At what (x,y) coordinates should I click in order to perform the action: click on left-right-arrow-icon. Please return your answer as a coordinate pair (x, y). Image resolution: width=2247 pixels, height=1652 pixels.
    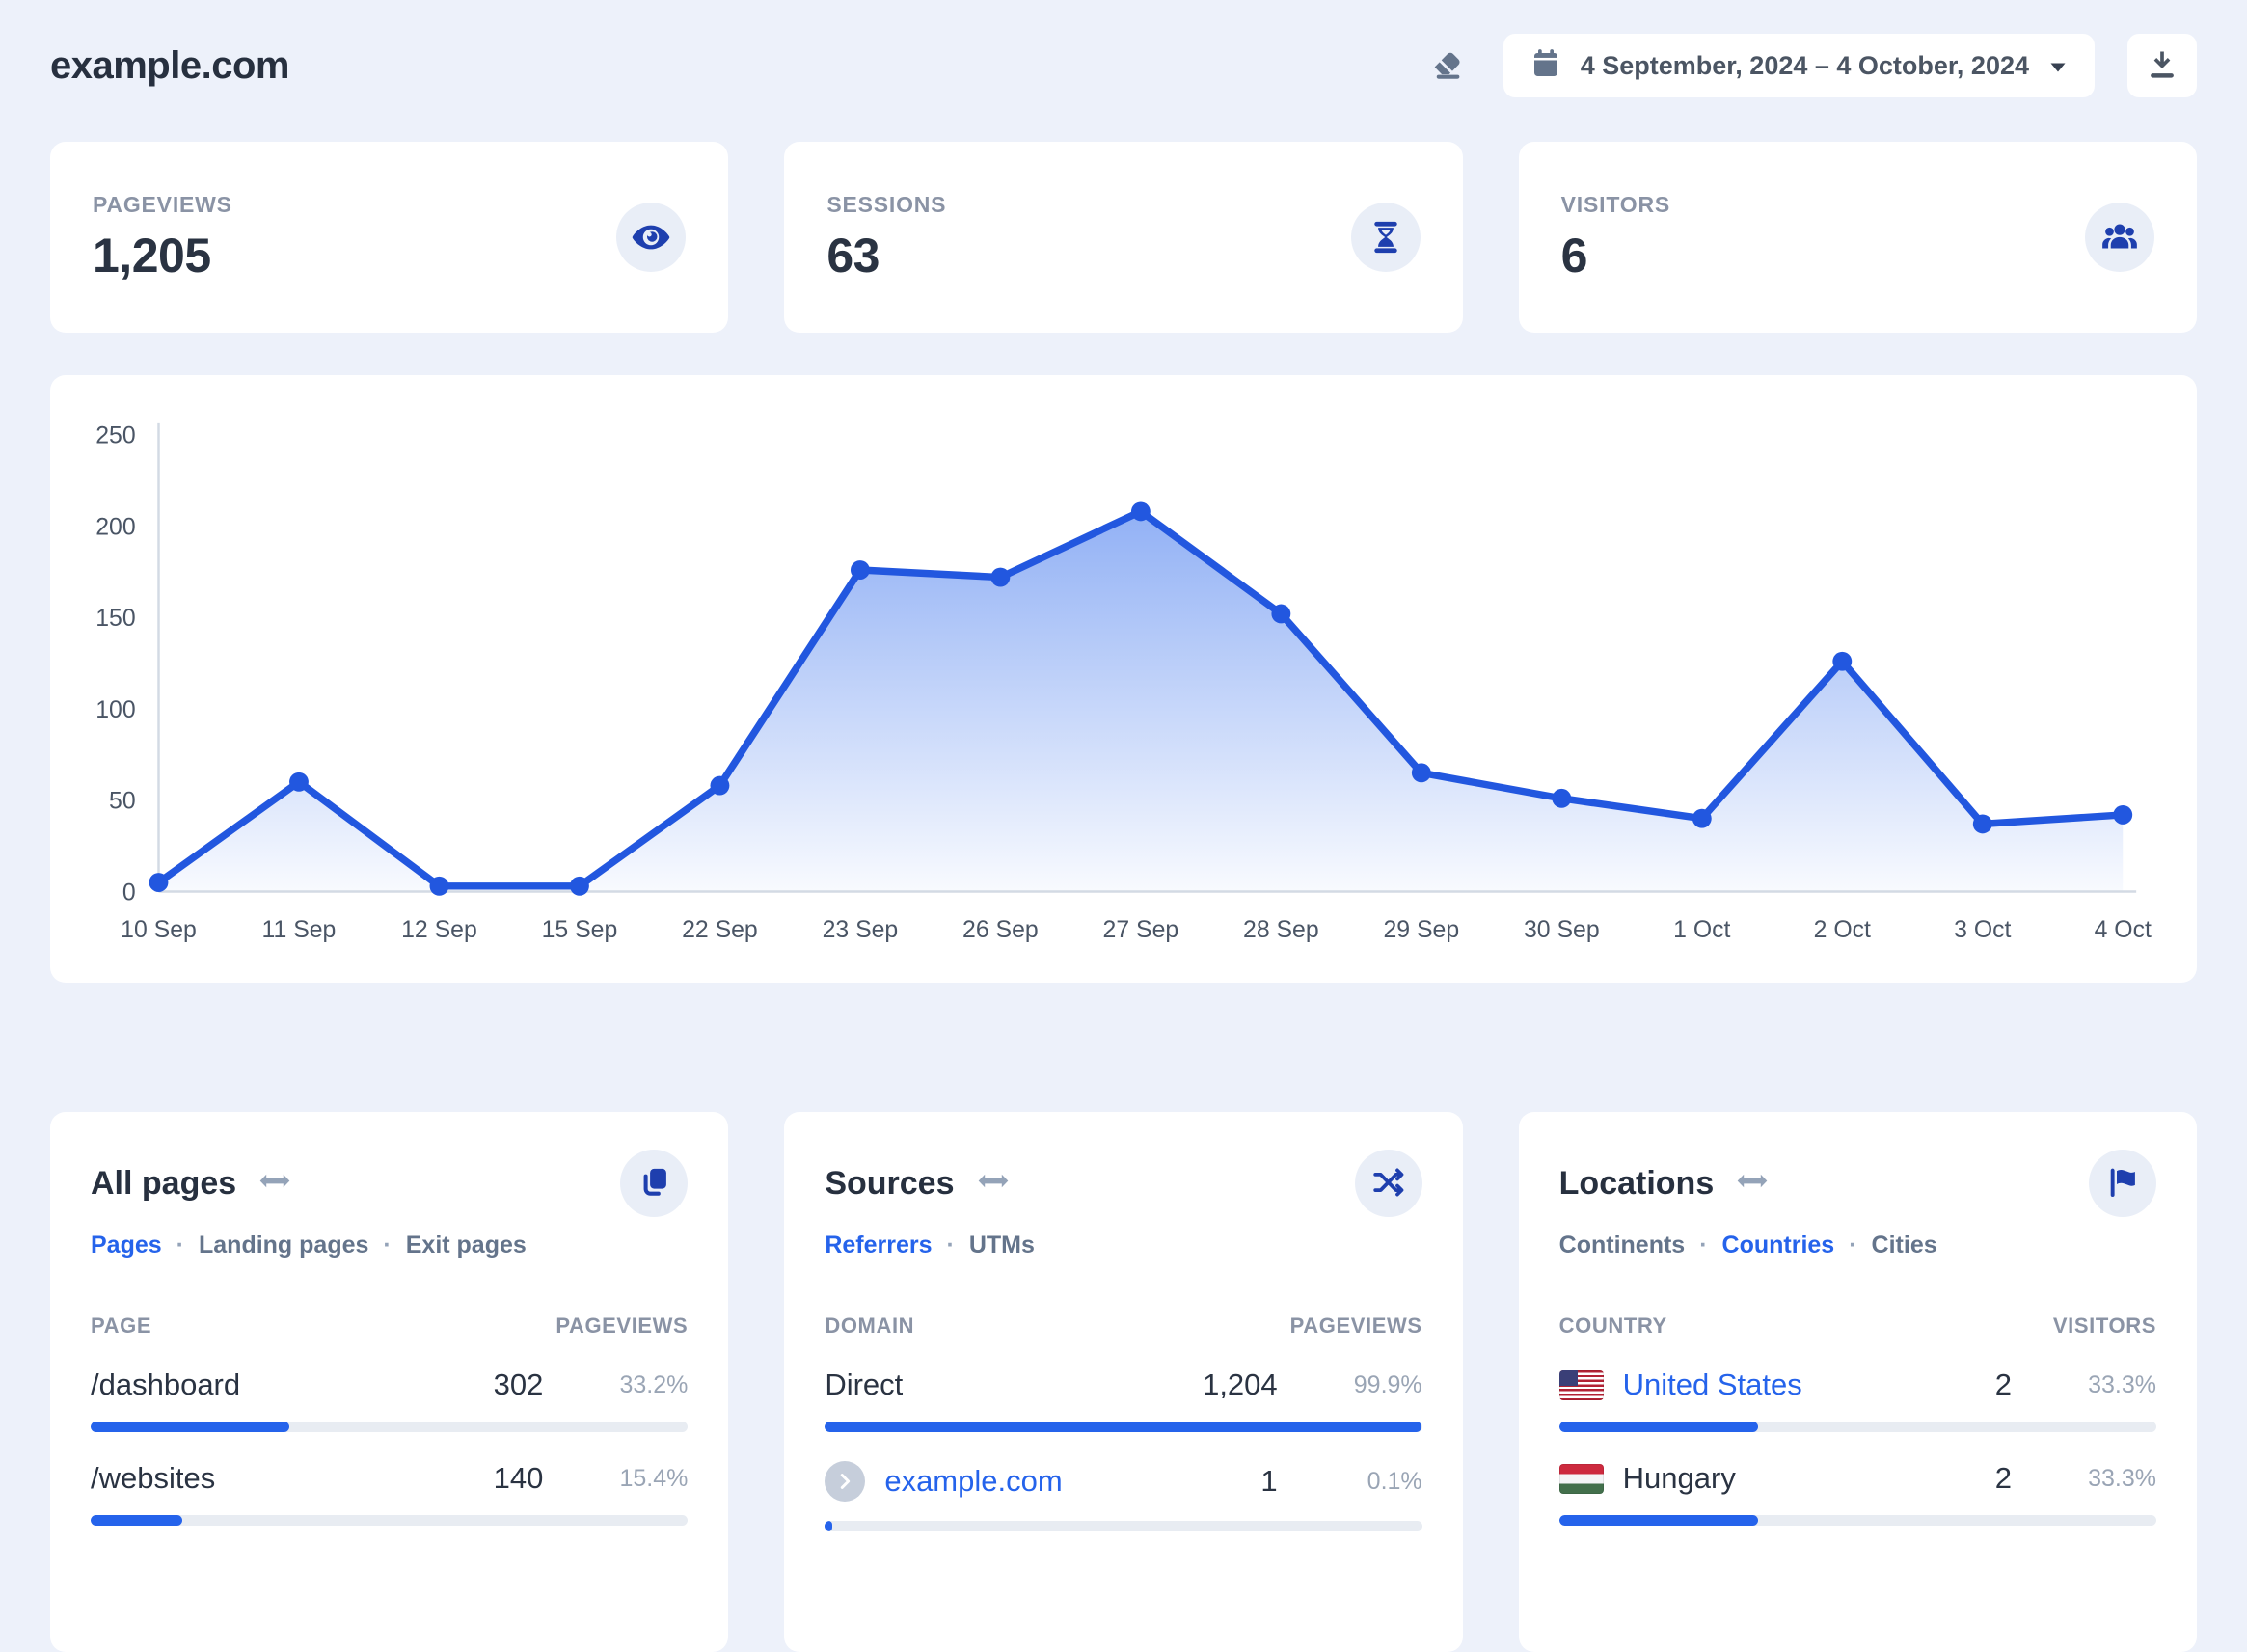
    Looking at the image, I should click on (1752, 1183).